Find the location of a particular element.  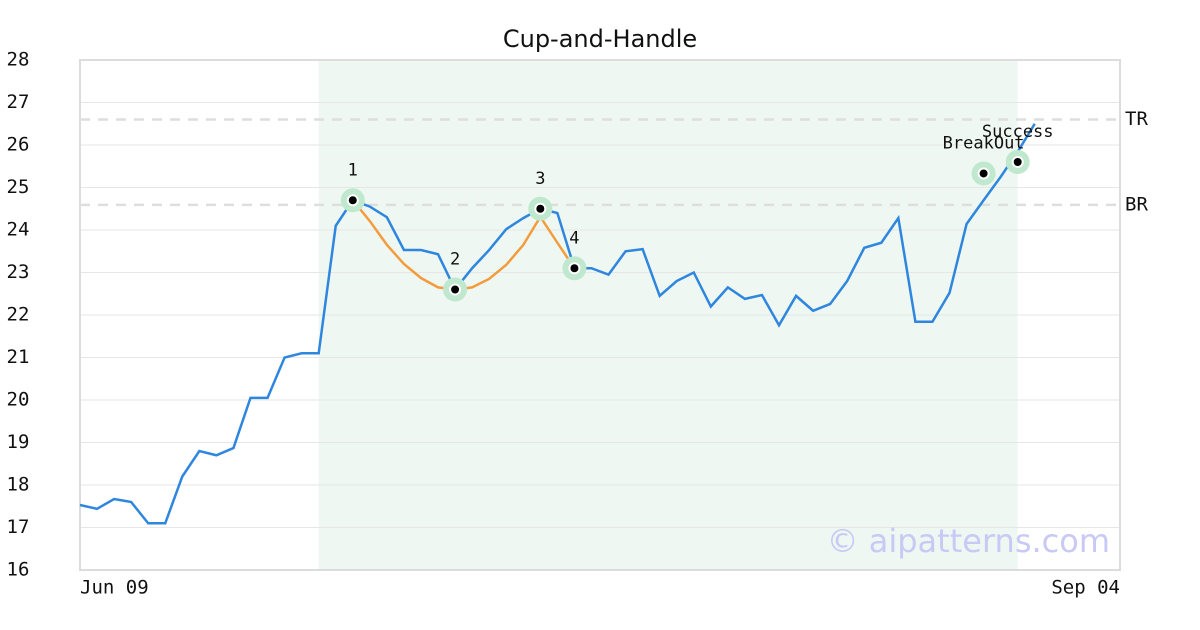

watermark: © aipatterns.com is located at coordinates (968, 541).